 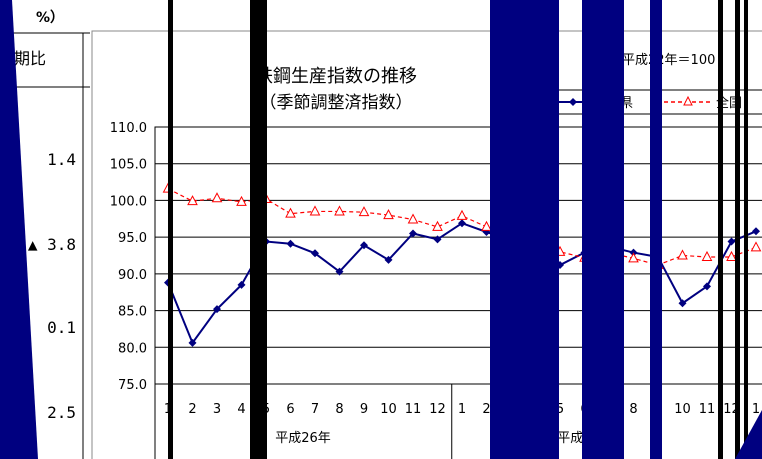 I want to click on y-axis: 110.0 105.0 100.0 95.0 90.0 85.0 80.0 75.0, so click(x=128, y=257).